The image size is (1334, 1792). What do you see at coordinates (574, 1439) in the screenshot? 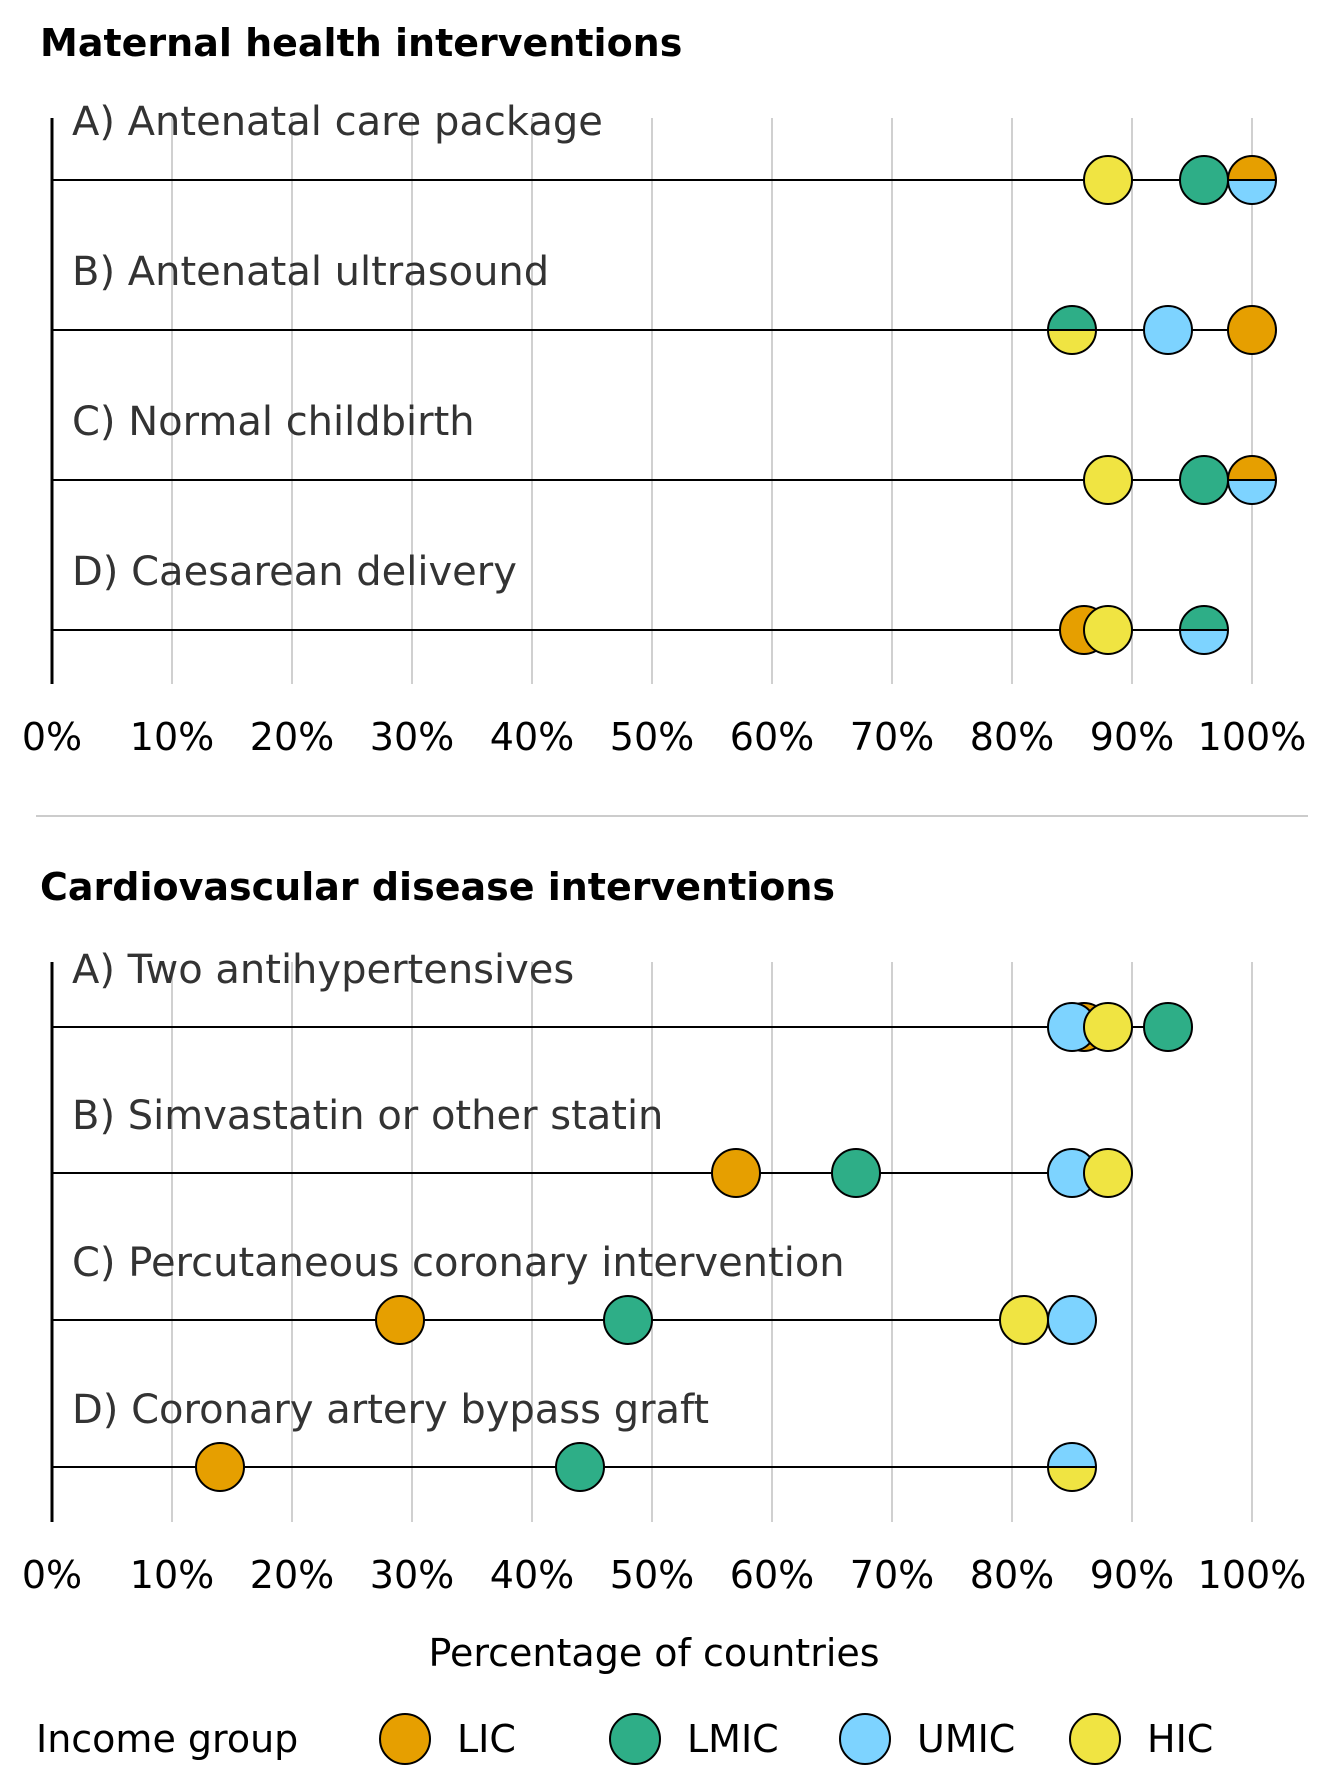
I see `data-row: D) Coronary artery bypass graft` at bounding box center [574, 1439].